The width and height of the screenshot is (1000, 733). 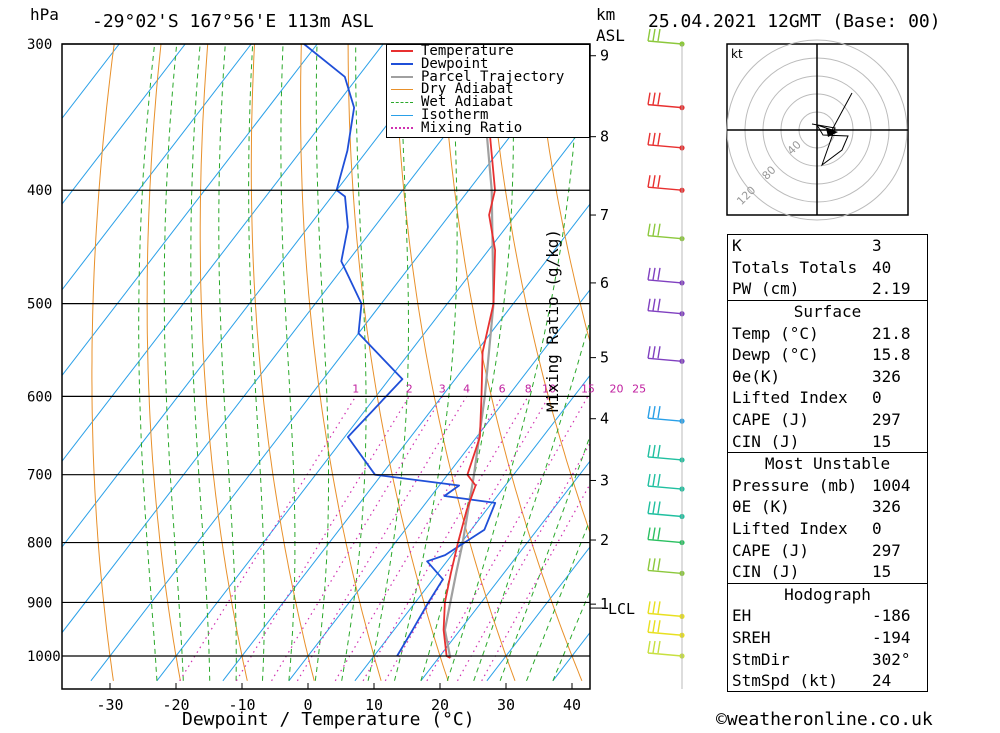 I want to click on hodo-row-stmdir: StmDir 302°, so click(x=821, y=659).